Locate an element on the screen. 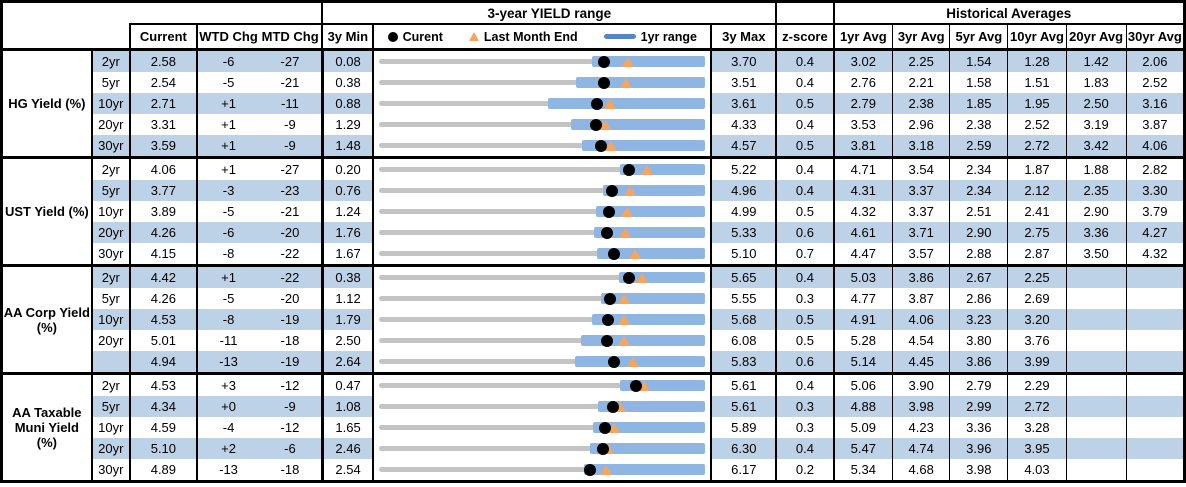 The width and height of the screenshot is (1186, 487). cell-30yr-avg is located at coordinates (1155, 276).